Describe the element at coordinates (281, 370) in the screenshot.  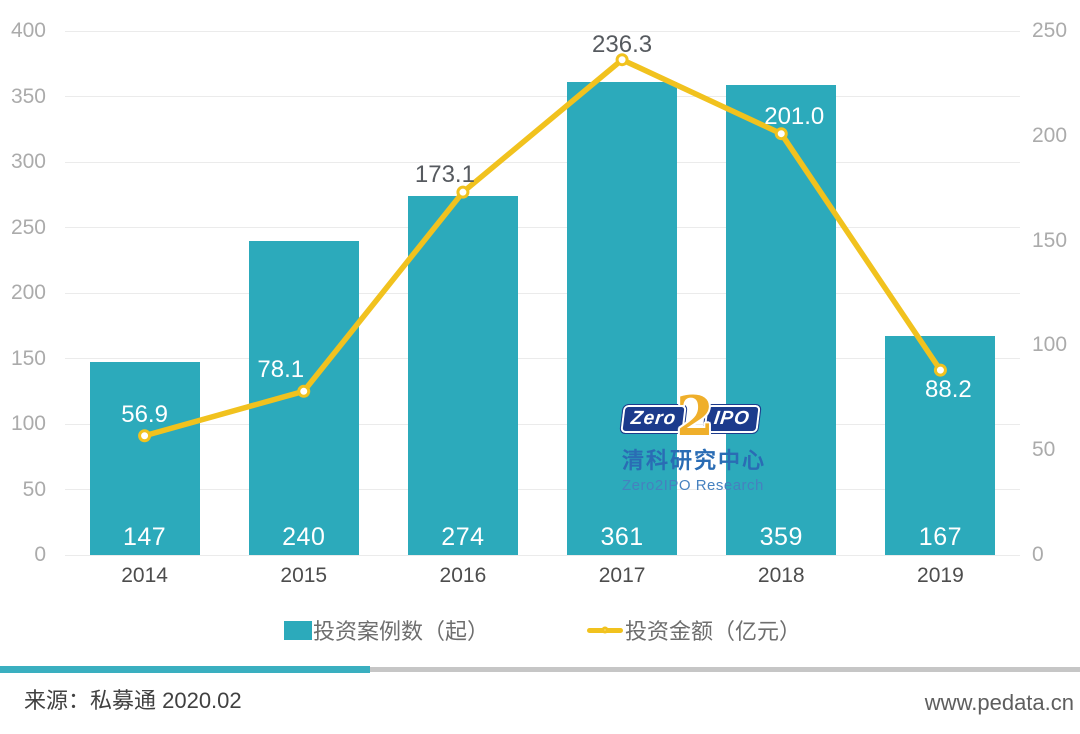
I see `line-value-label-2015: 78.1` at that location.